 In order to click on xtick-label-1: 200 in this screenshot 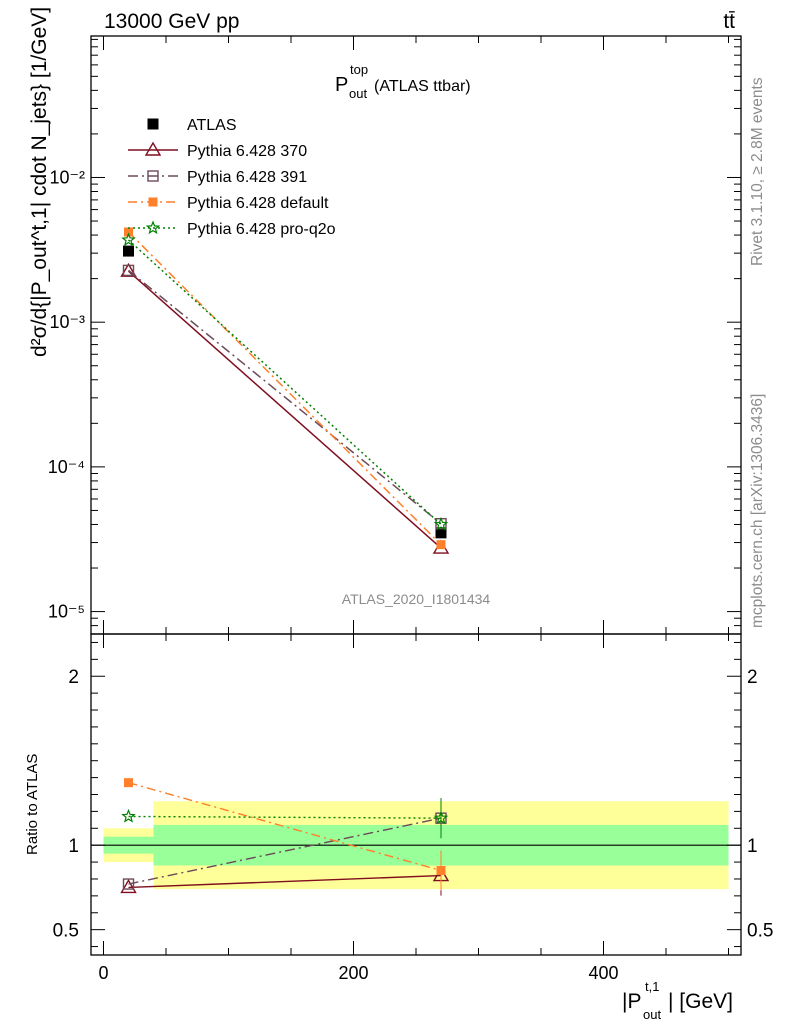, I will do `click(353, 973)`.